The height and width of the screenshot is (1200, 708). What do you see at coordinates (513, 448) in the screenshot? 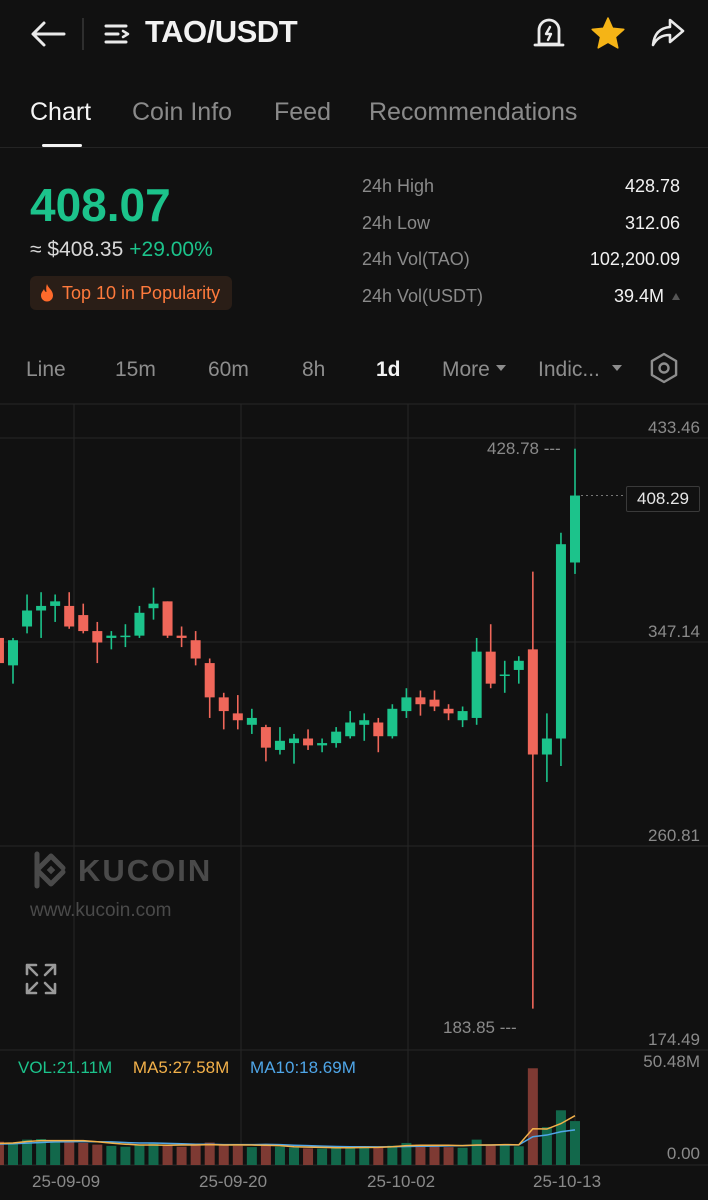
I see `high-price-value: 428.78` at bounding box center [513, 448].